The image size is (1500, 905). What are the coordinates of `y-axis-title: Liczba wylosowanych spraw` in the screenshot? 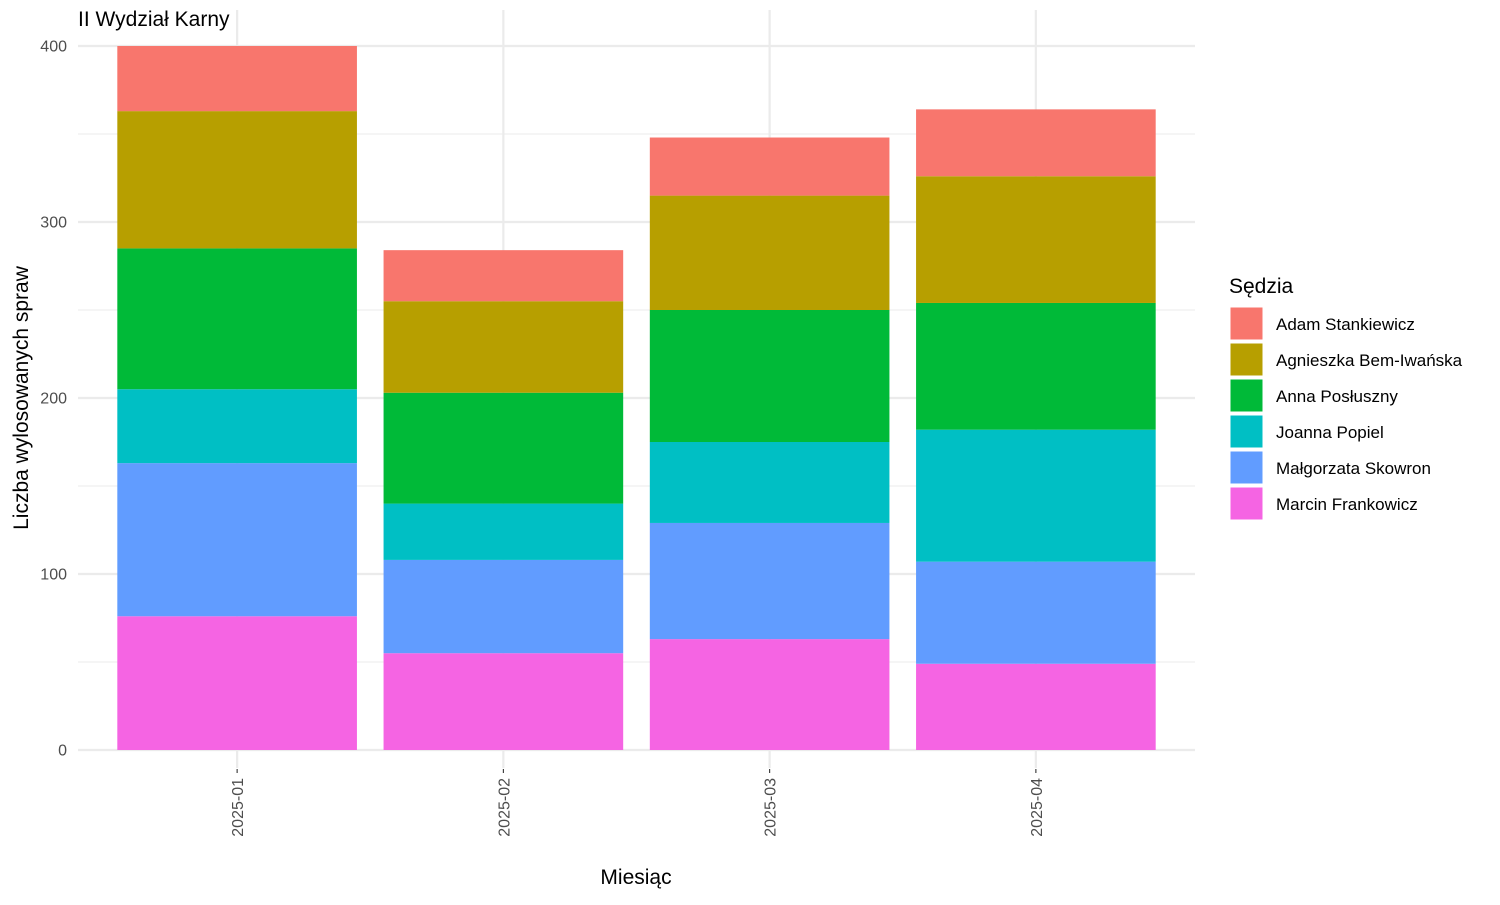 It's located at (21, 397).